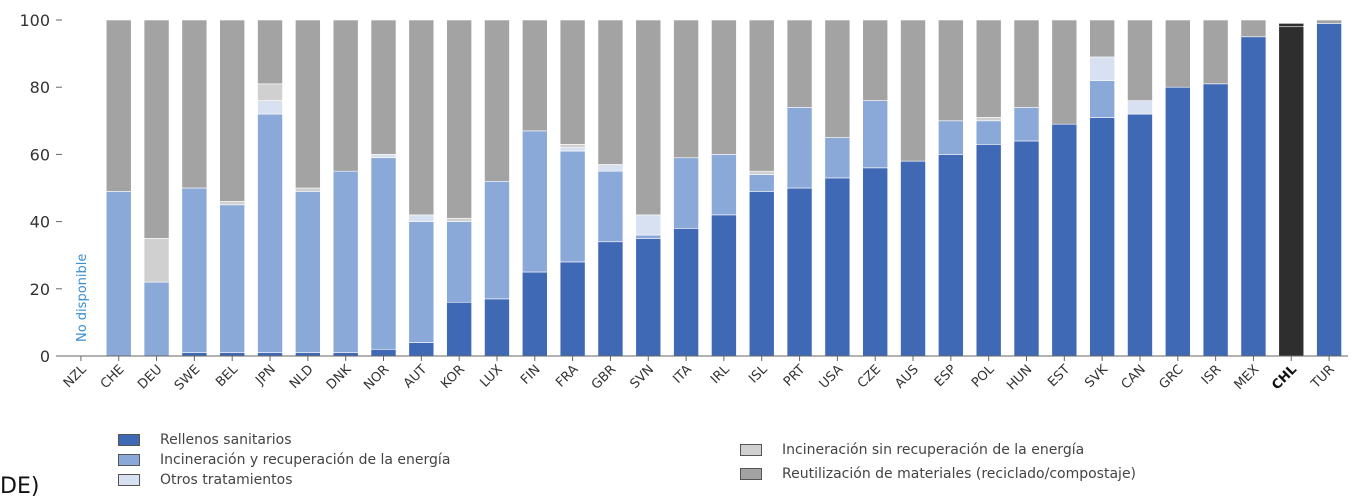 The width and height of the screenshot is (1357, 502). What do you see at coordinates (799, 272) in the screenshot?
I see `bar-segment-prt` at bounding box center [799, 272].